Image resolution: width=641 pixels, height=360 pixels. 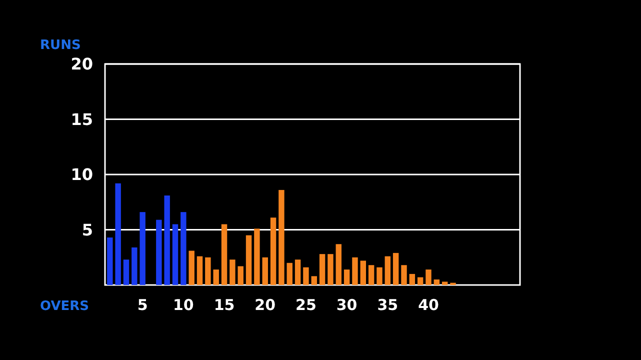 I want to click on y-tick-label: 10, so click(x=81, y=174).